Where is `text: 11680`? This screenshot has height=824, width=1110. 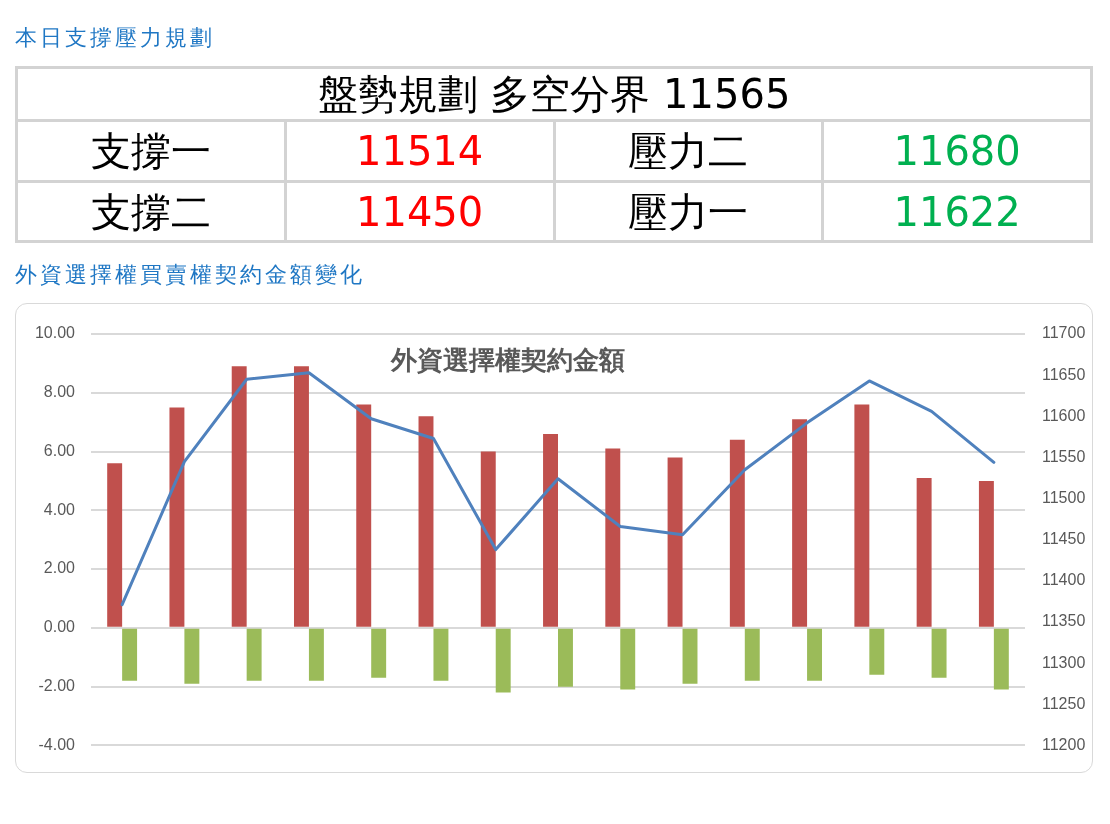 text: 11680 is located at coordinates (957, 151).